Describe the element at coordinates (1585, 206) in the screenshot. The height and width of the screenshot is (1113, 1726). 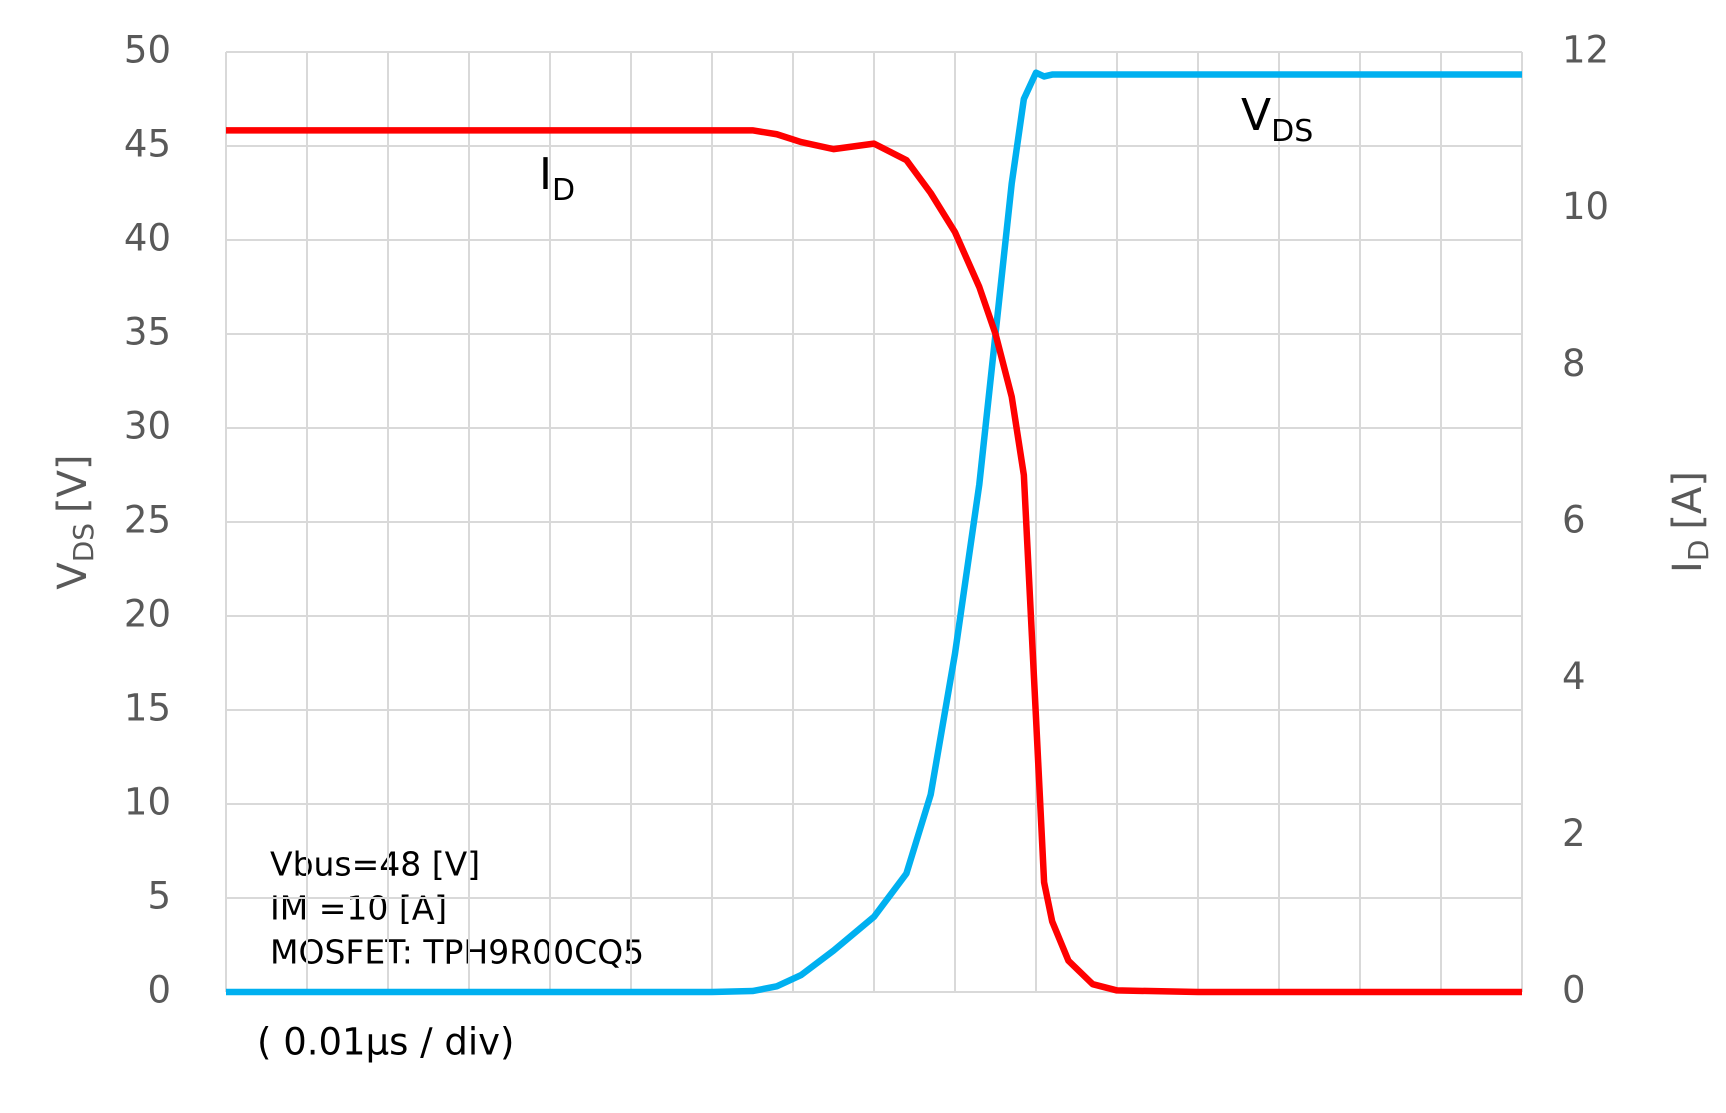
I see `y2-tick-label: 10` at that location.